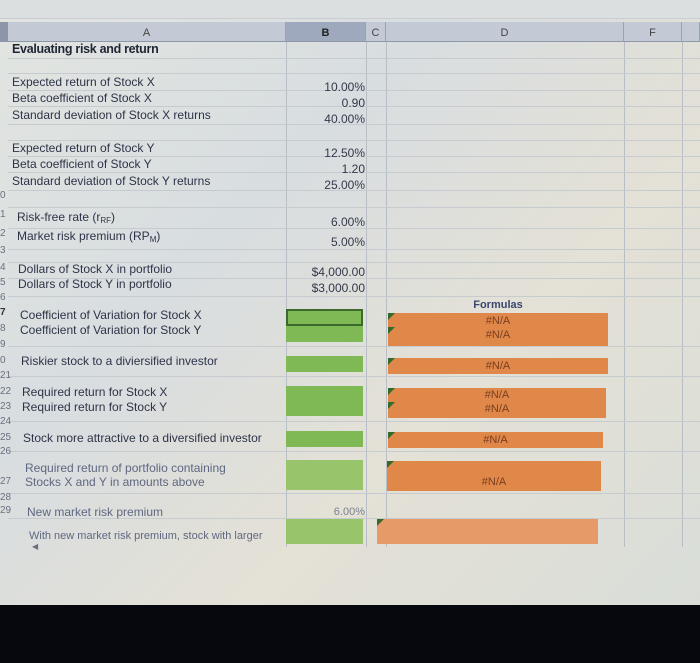 Image resolution: width=700 pixels, height=663 pixels. I want to click on column-header-d: D, so click(505, 32).